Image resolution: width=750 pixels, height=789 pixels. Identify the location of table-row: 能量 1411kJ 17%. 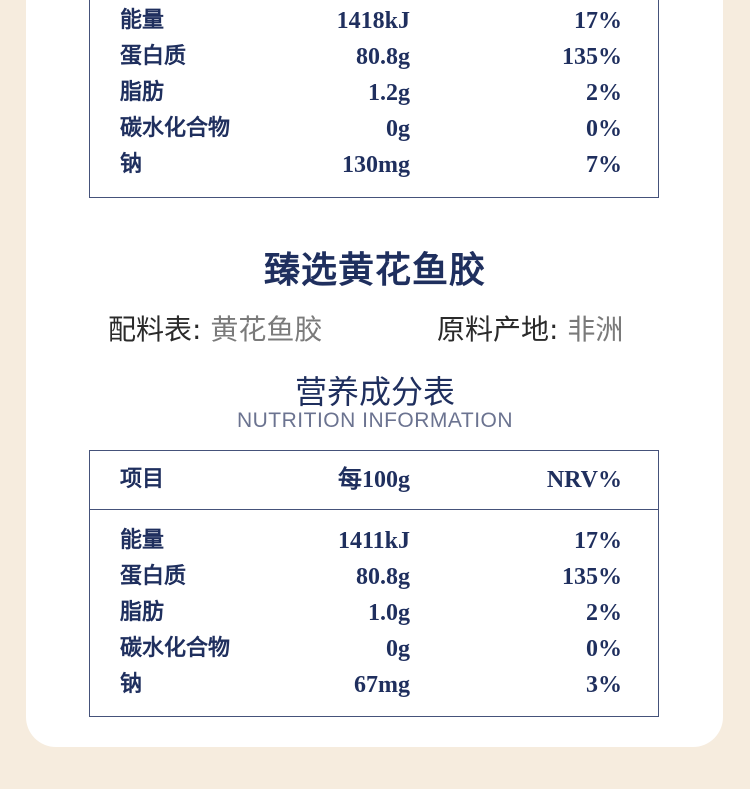
(374, 541).